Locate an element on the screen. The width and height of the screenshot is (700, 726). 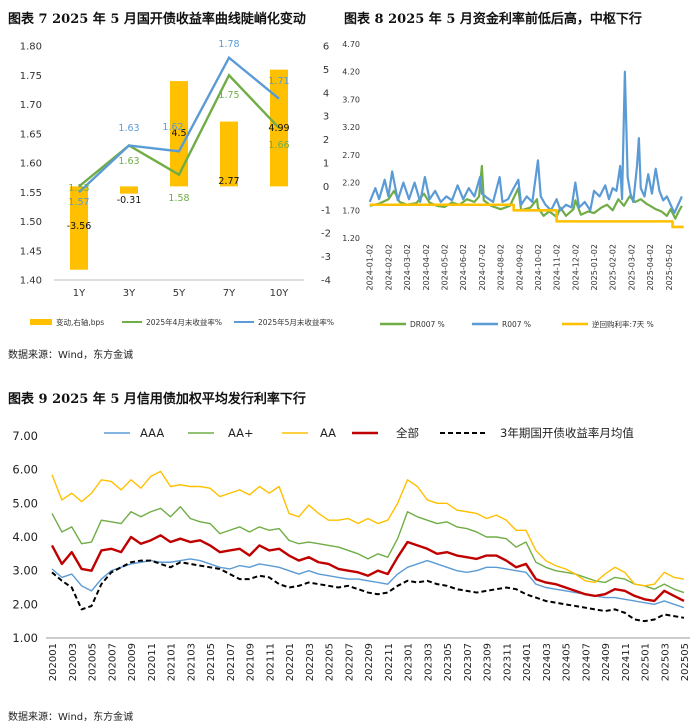
fig8-y-tick-label: 2.70 is located at coordinates (351, 155).